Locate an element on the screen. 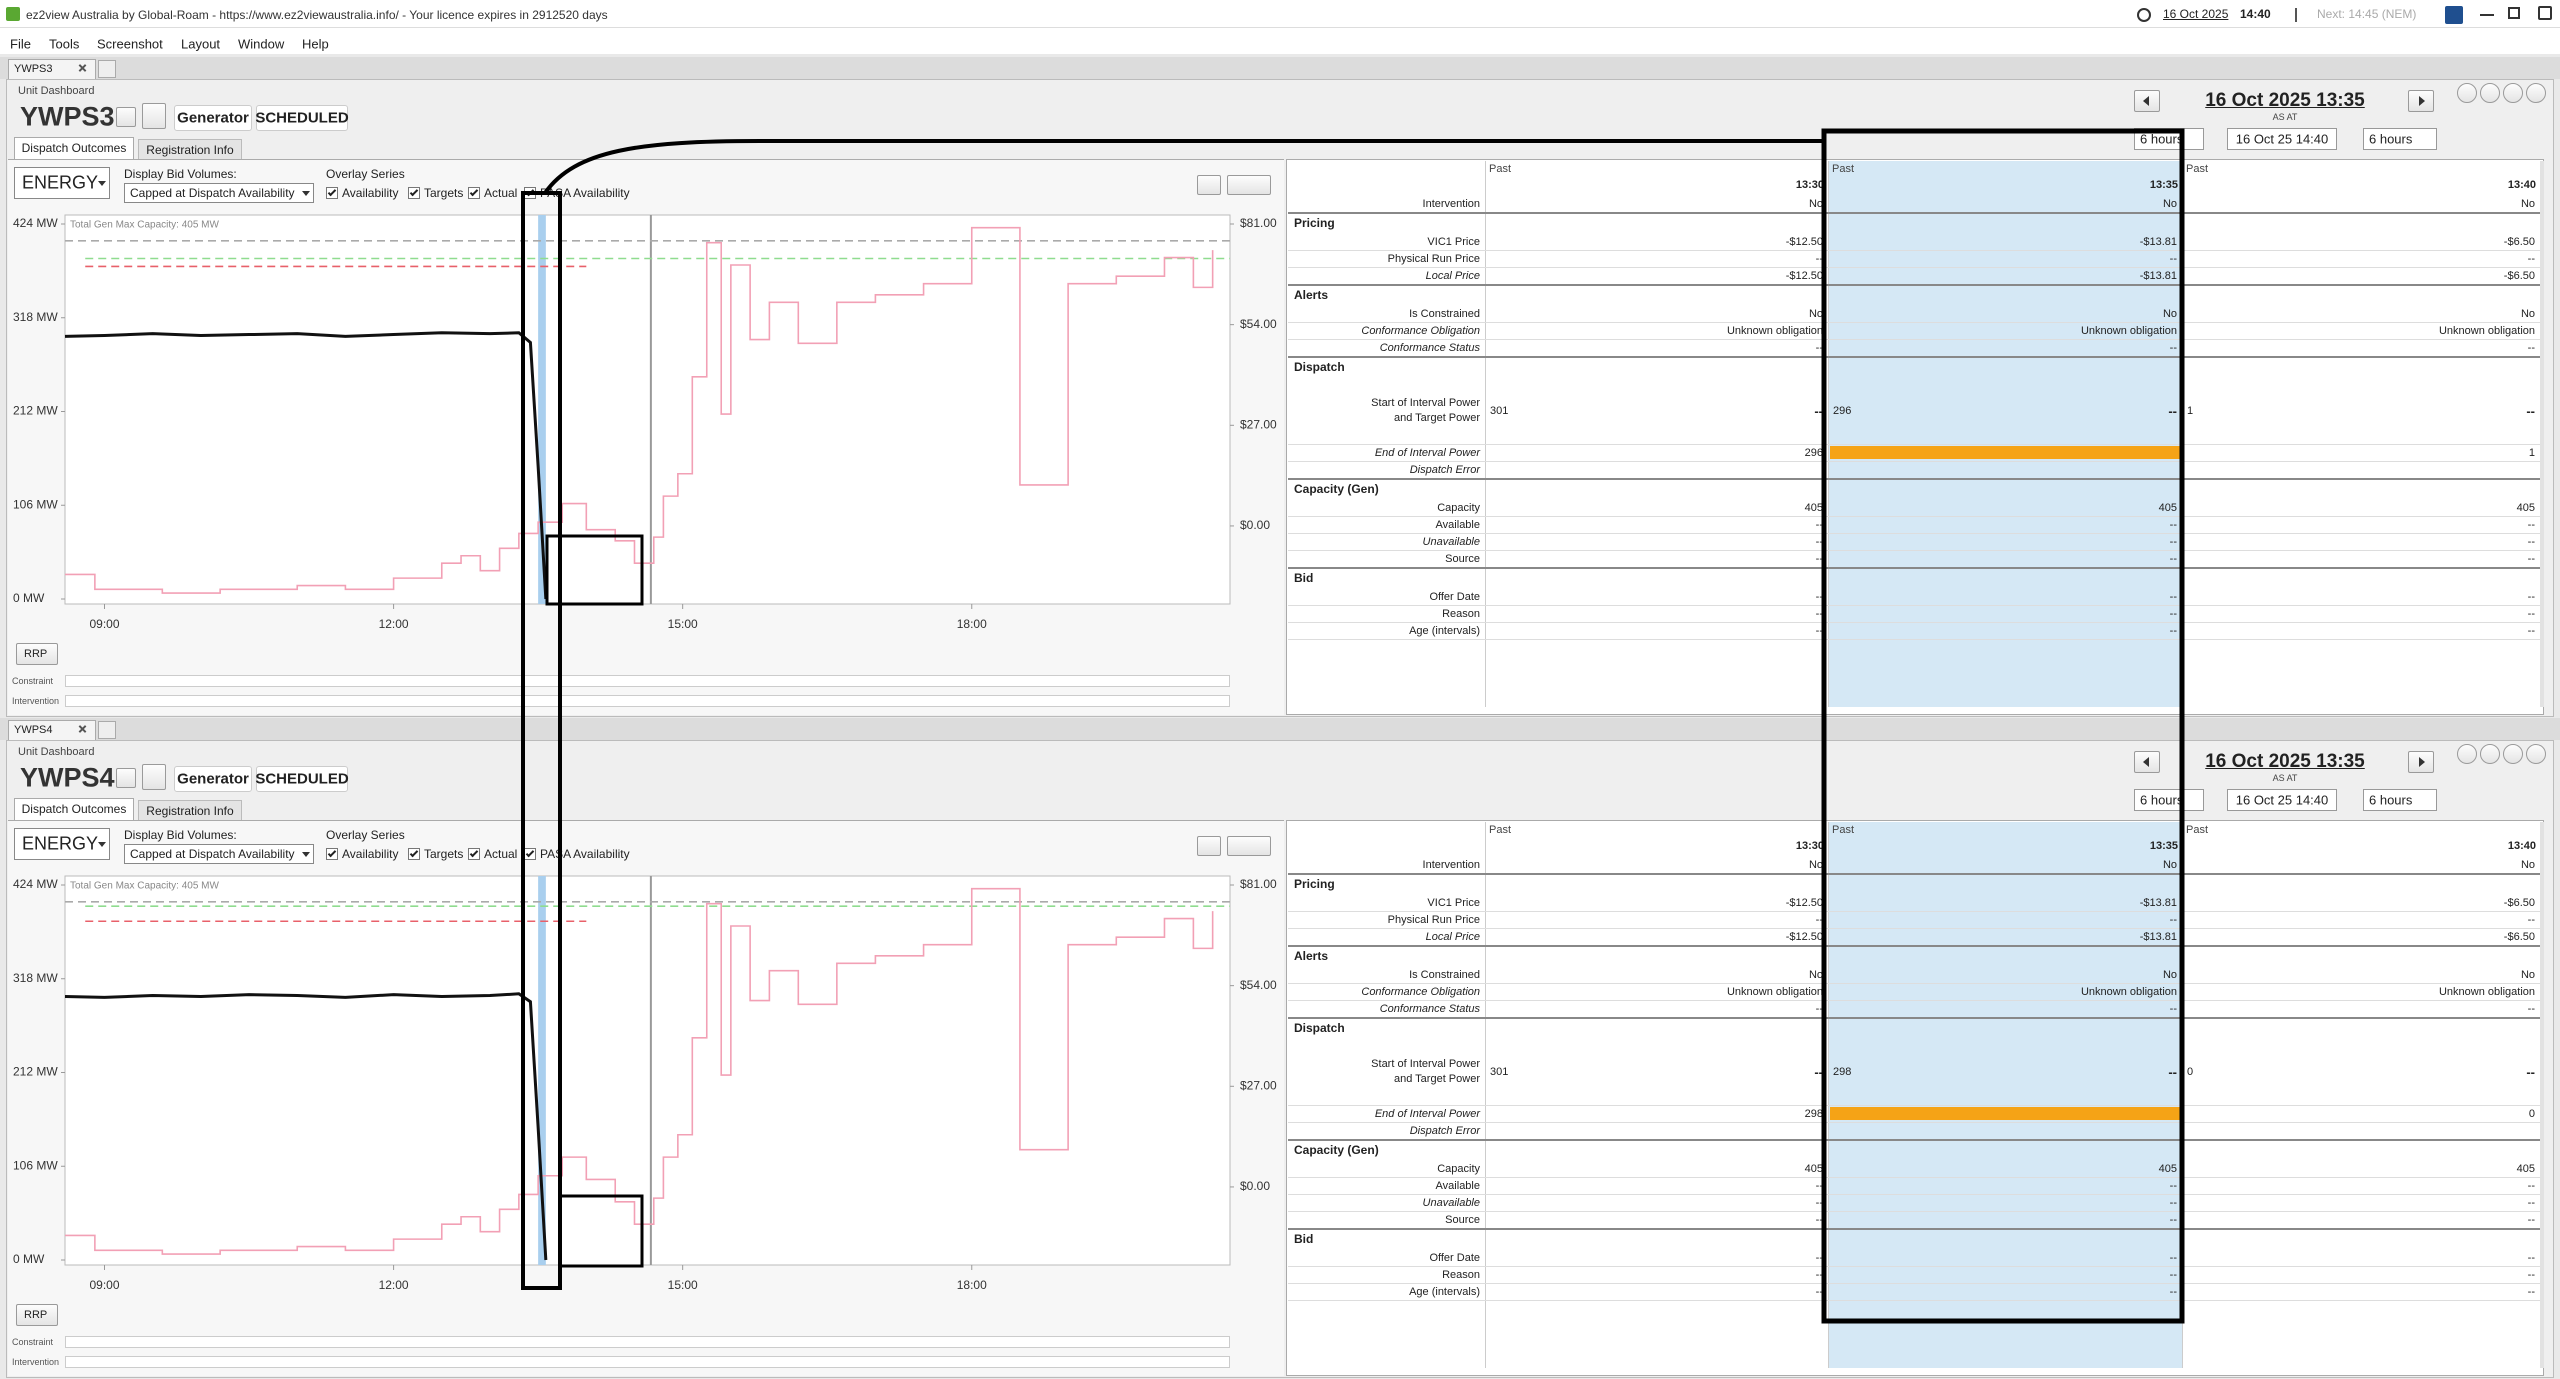 The height and width of the screenshot is (1379, 2560). row-label: Physical Run Price is located at coordinates (1433, 258).